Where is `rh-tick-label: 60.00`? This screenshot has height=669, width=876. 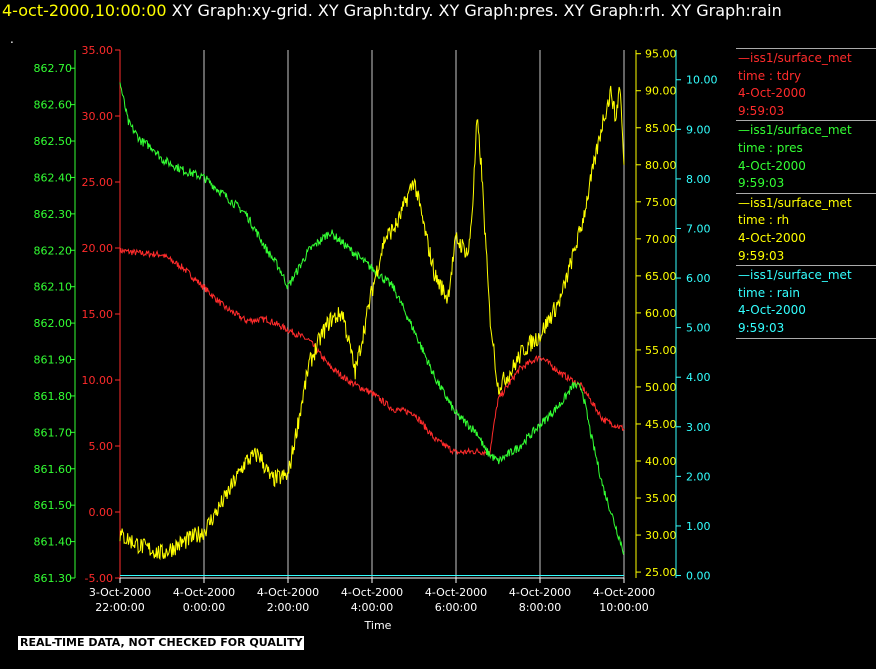
rh-tick-label: 60.00 is located at coordinates (661, 313).